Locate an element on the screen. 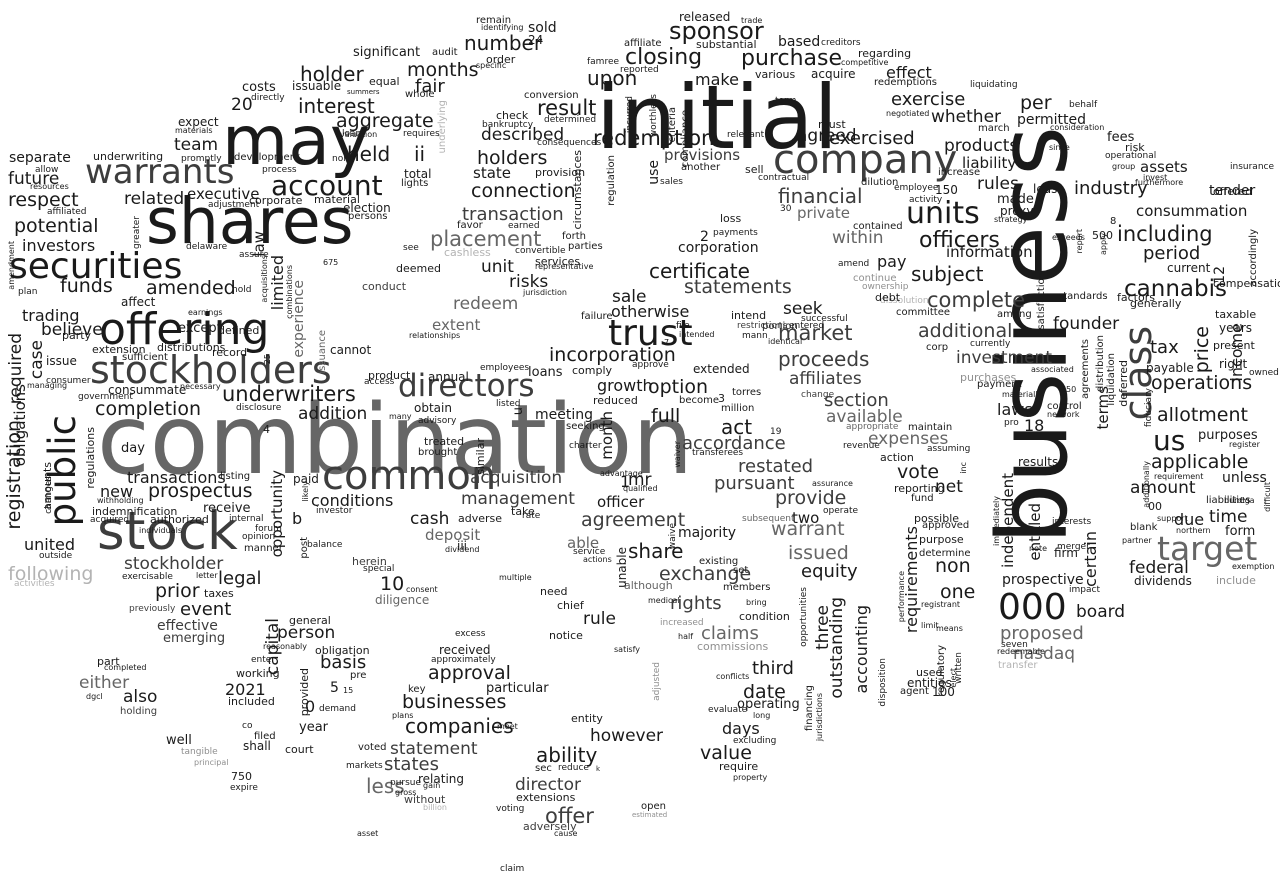 This screenshot has width=1280, height=879. word-various: various is located at coordinates (775, 74).